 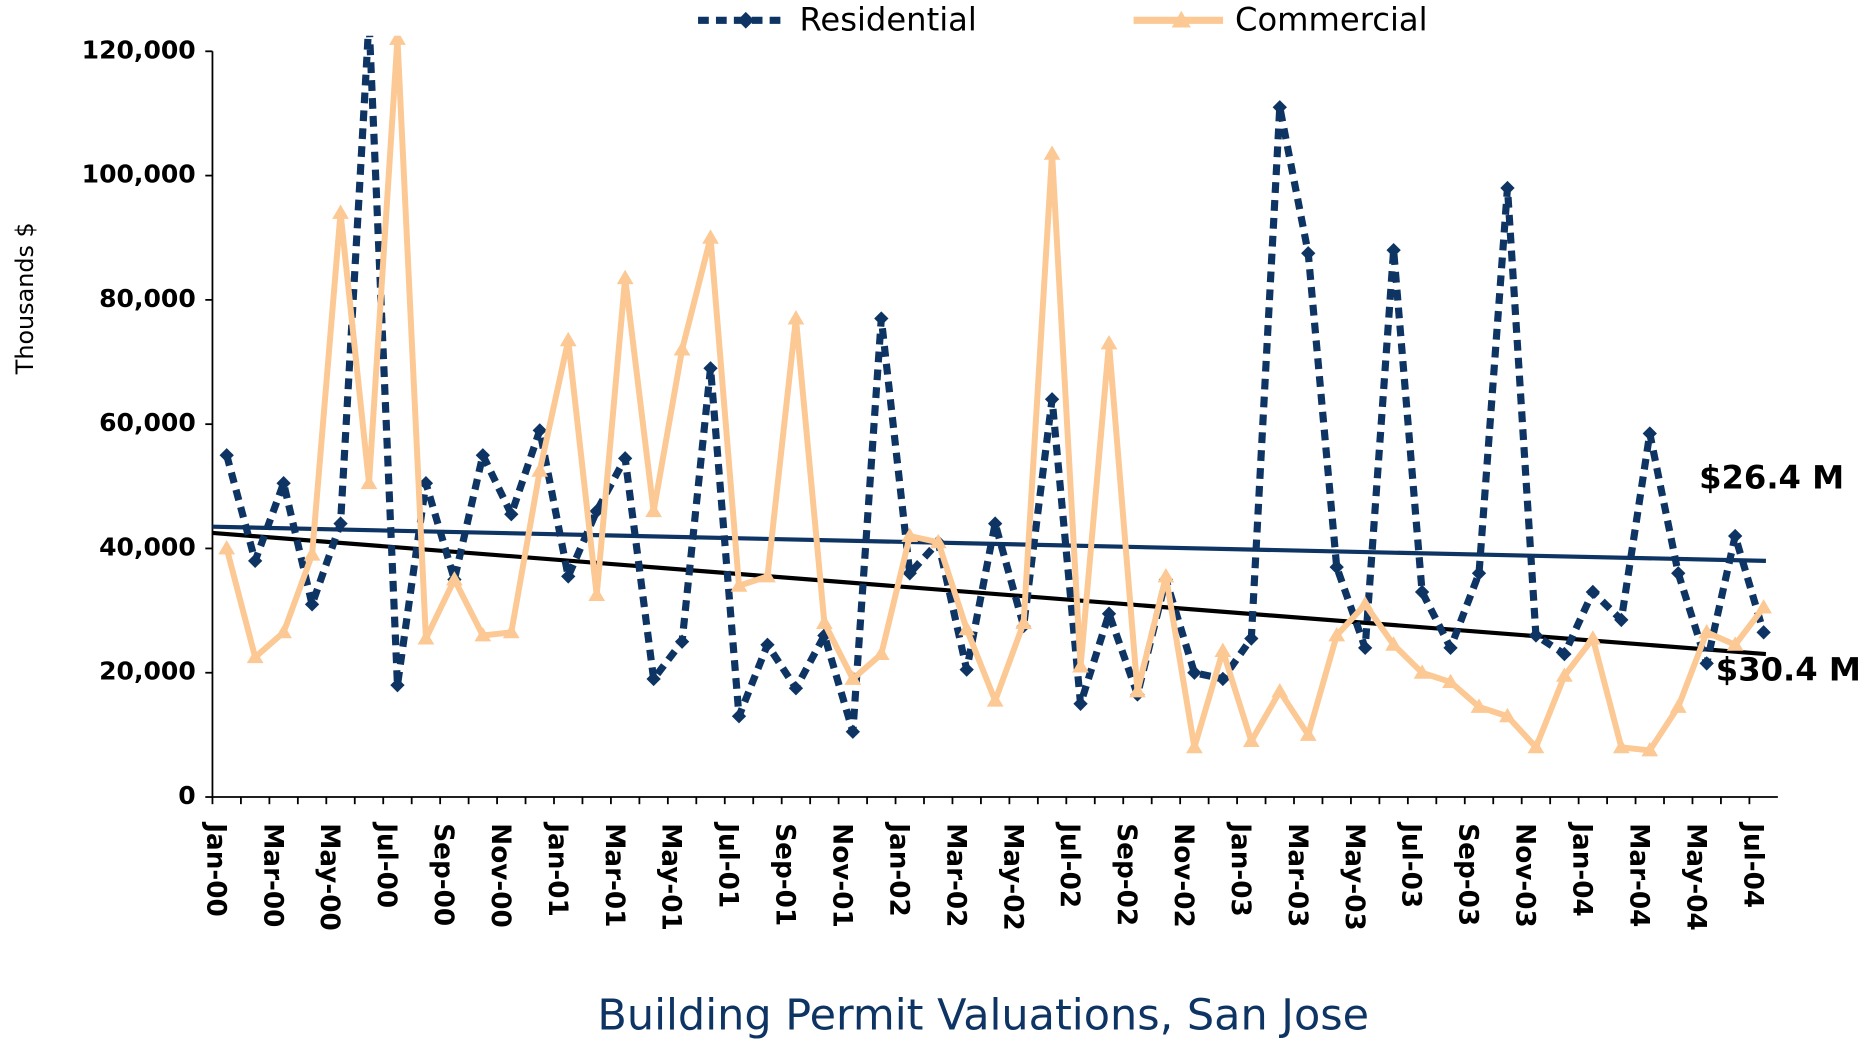 I want to click on legend-marker, so click(x=1181, y=19).